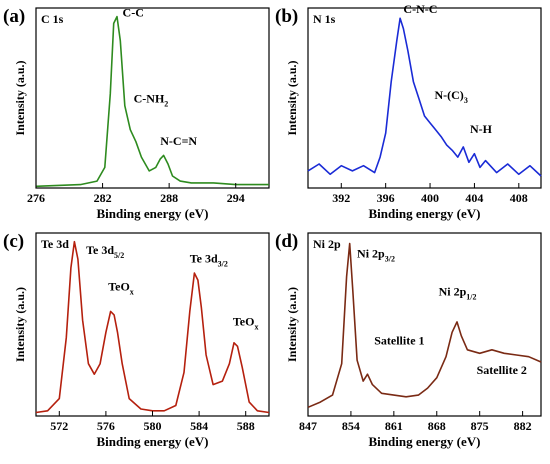 This screenshot has height=464, width=550. I want to click on peak-annotation: Te 3d3/2, so click(209, 260).